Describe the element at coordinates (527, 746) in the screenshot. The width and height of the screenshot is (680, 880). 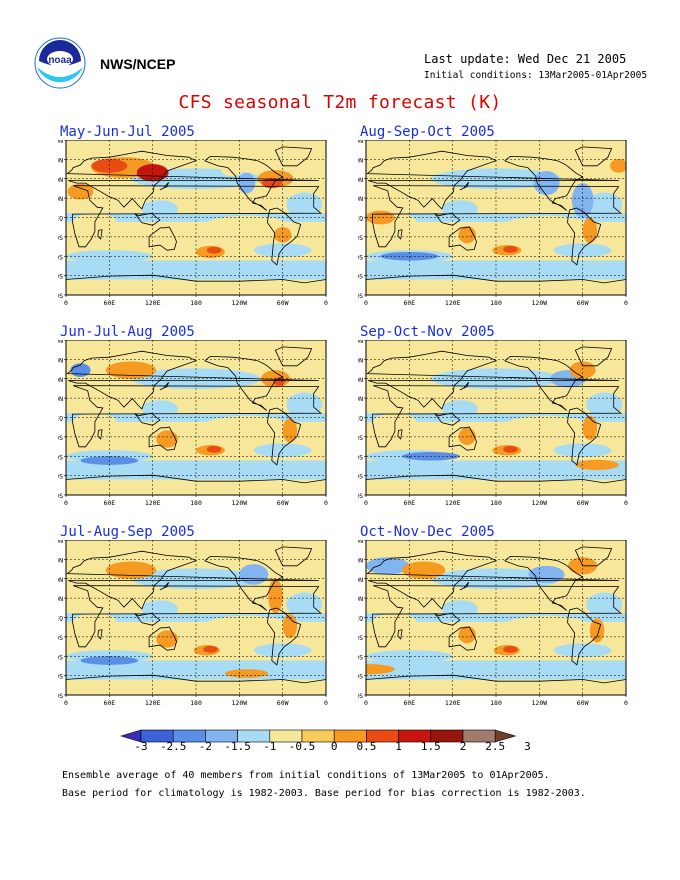
I see `colorbar-tick-label: 3` at that location.